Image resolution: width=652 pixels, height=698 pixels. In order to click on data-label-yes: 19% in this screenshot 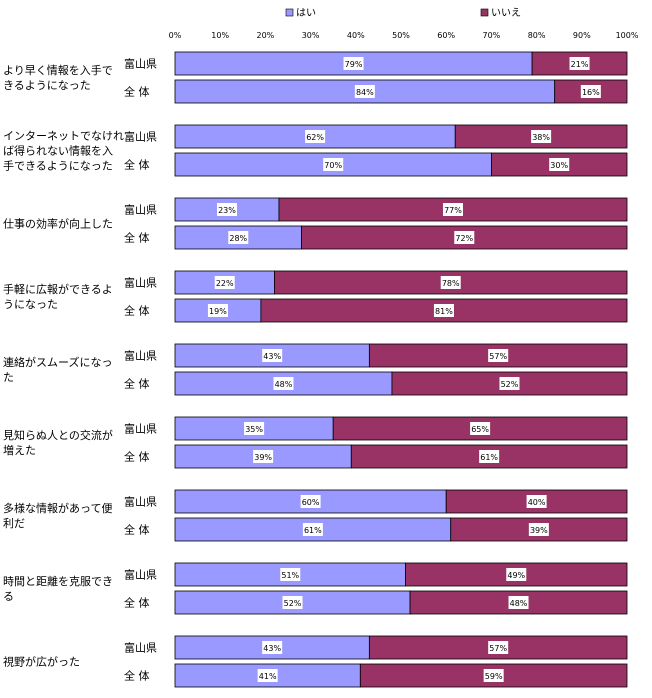, I will do `click(218, 311)`.